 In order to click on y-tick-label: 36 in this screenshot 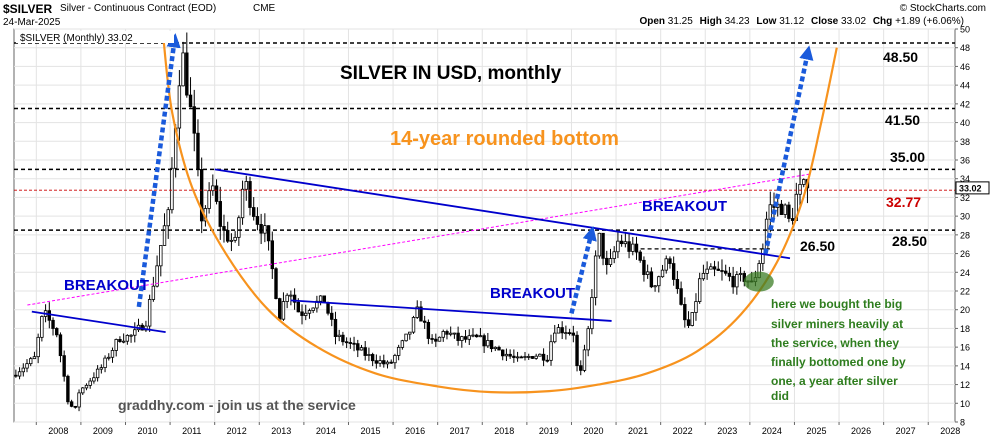, I will do `click(965, 161)`.